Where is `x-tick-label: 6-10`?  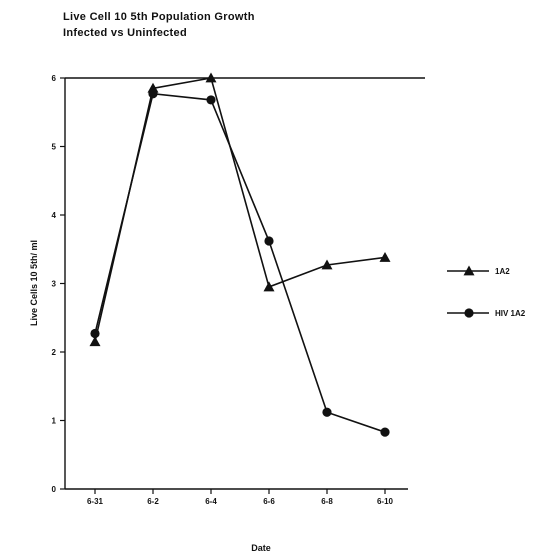 x-tick-label: 6-10 is located at coordinates (385, 501).